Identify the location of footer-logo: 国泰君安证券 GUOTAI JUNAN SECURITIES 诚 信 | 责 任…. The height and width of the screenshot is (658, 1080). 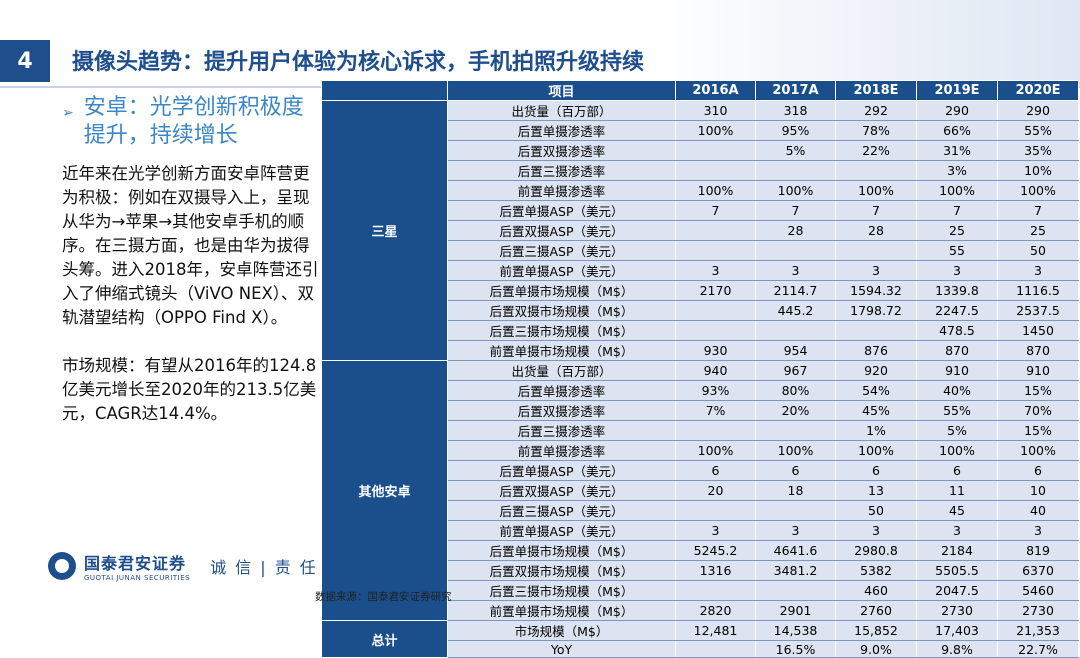
(202, 566).